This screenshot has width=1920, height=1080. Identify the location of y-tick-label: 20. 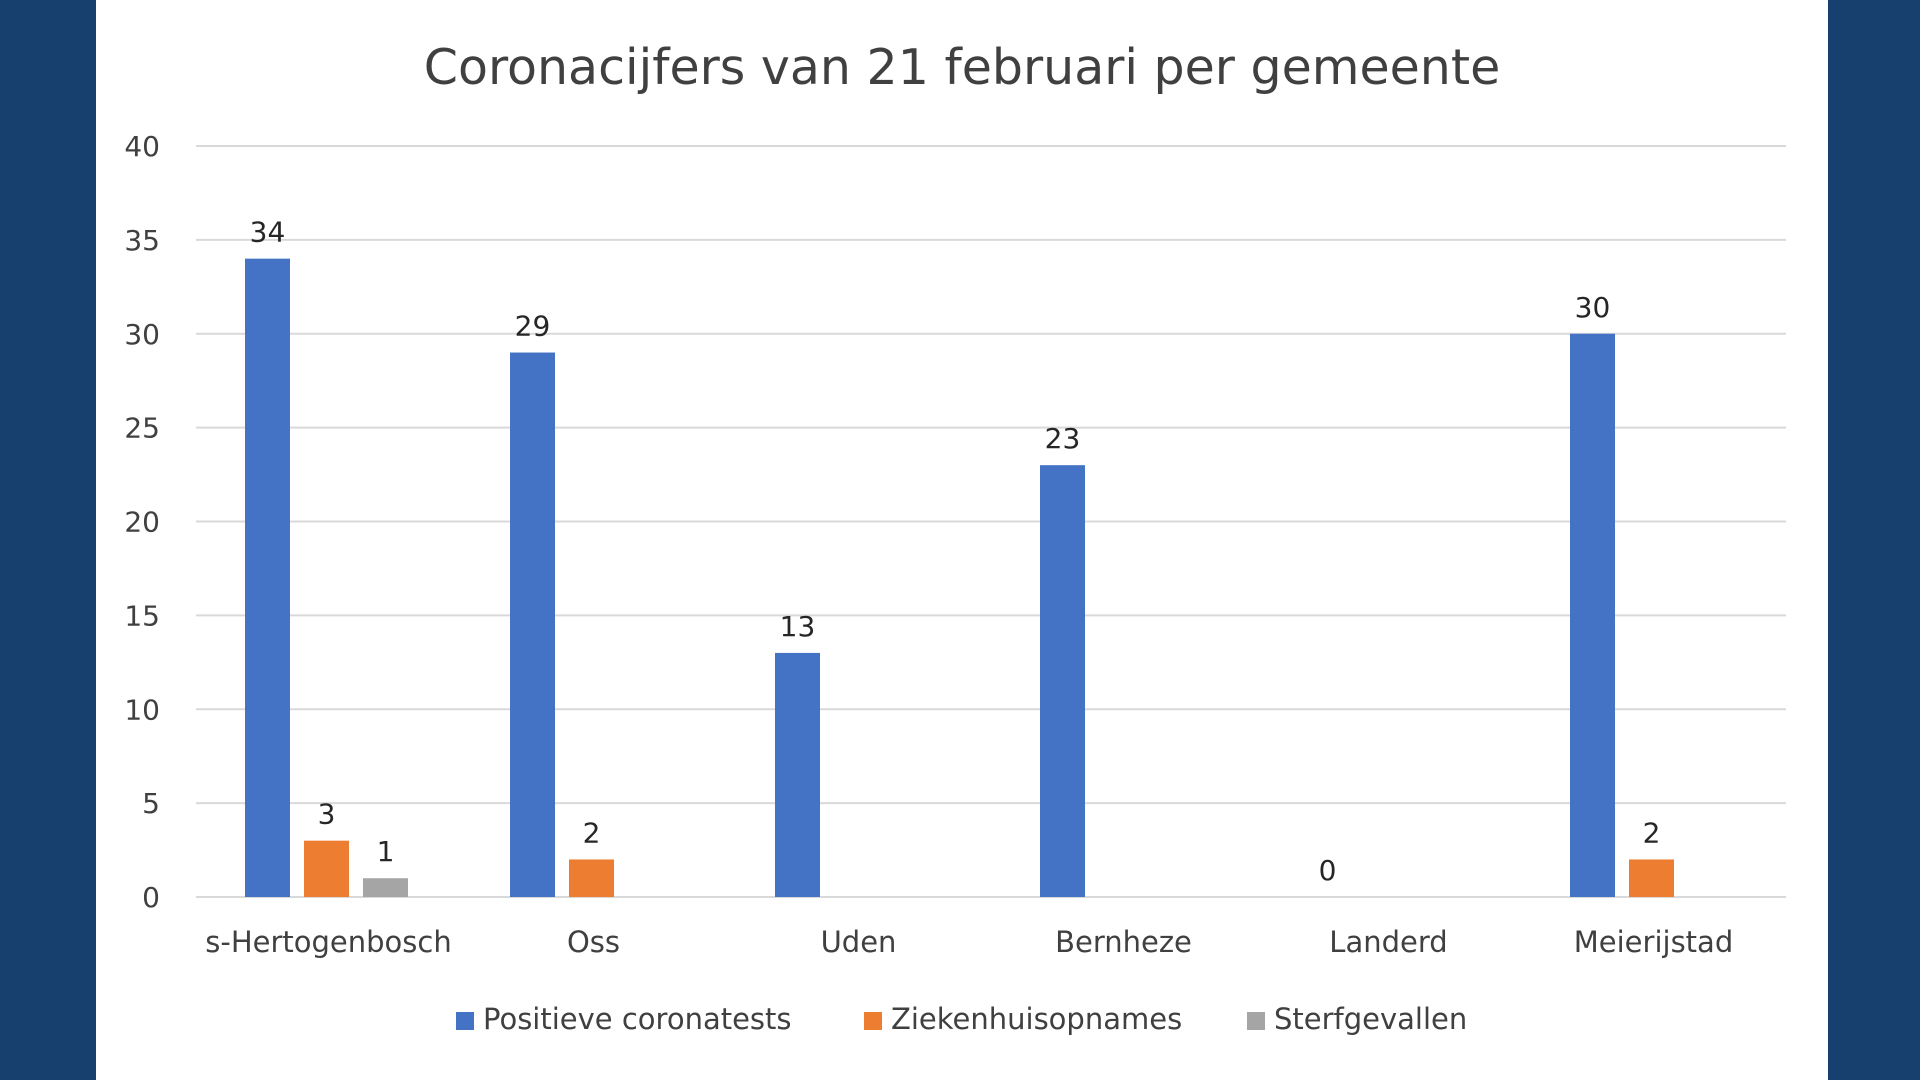
(142, 522).